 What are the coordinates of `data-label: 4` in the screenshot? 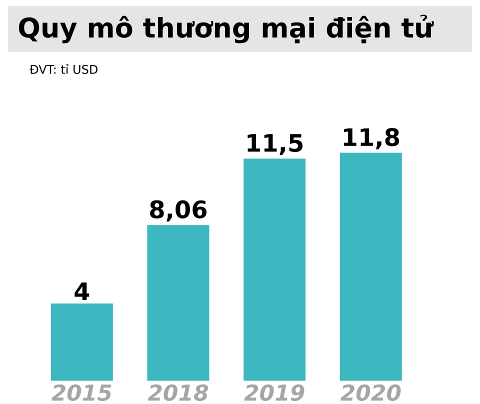 It's located at (82, 291).